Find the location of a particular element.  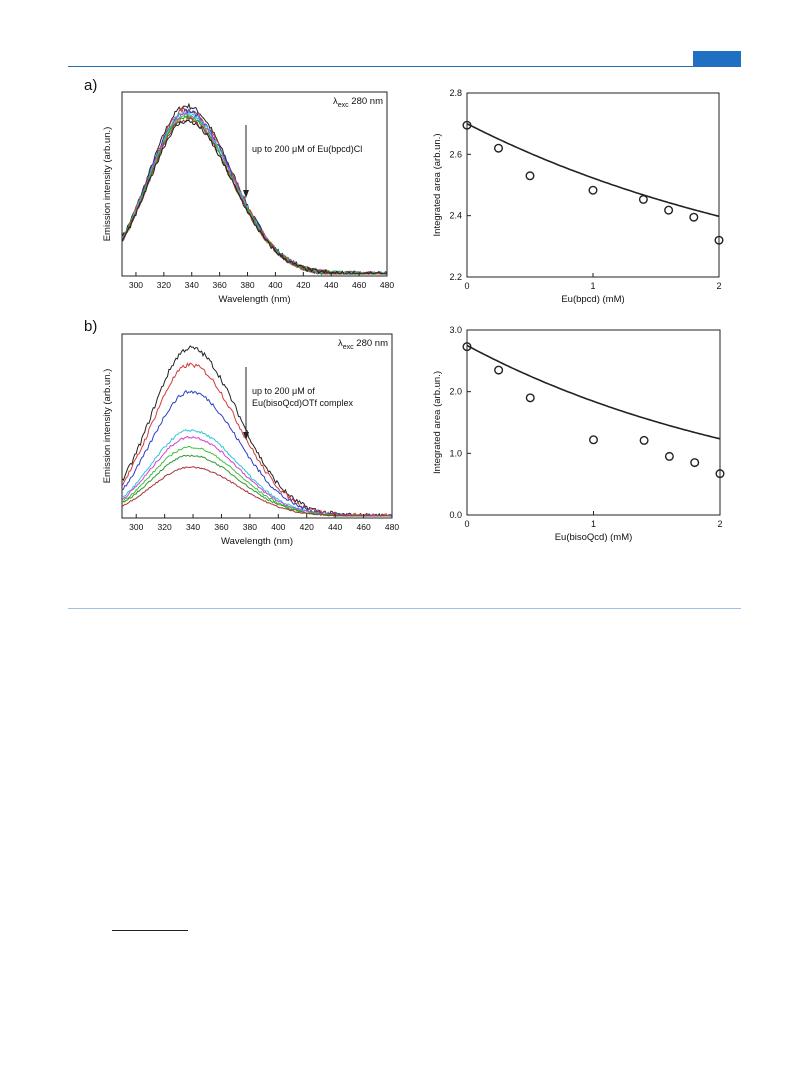

y-tick-label: 0.0 is located at coordinates (455, 515).